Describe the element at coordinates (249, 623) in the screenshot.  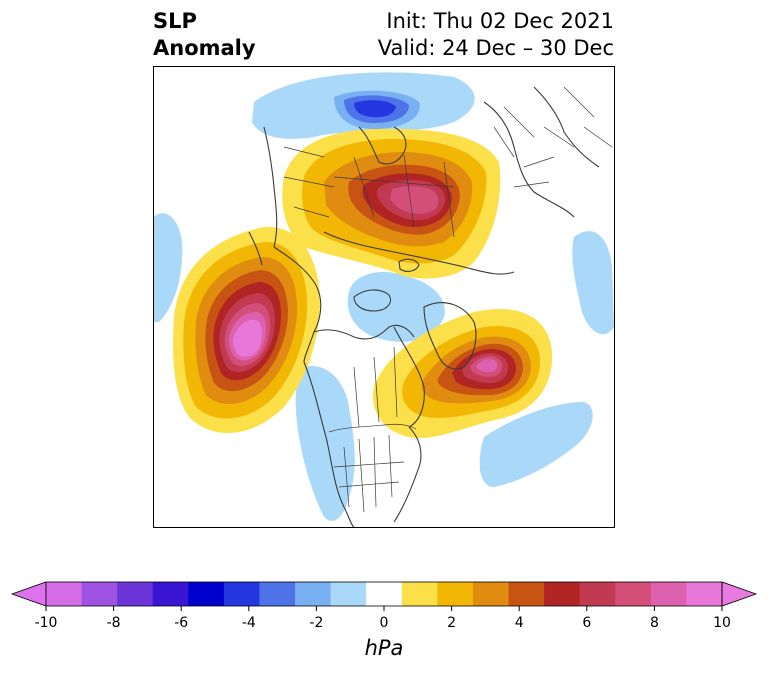
I see `colorbar-tick-label: -4` at that location.